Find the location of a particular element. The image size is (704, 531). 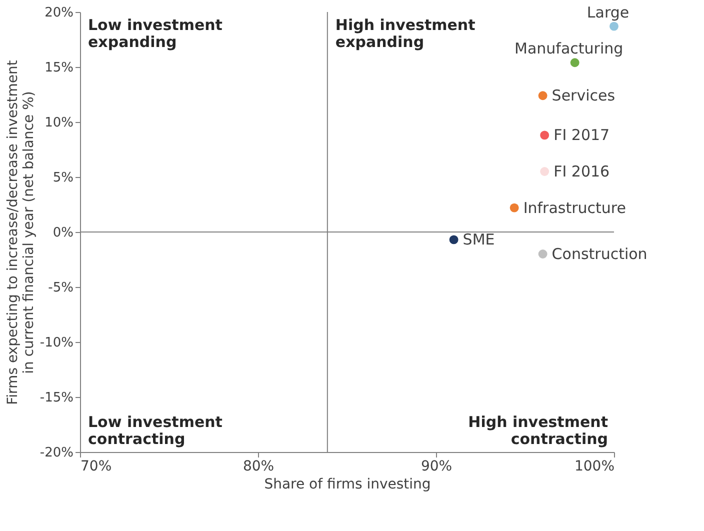

y-tick-label: 20% is located at coordinates (59, 13).